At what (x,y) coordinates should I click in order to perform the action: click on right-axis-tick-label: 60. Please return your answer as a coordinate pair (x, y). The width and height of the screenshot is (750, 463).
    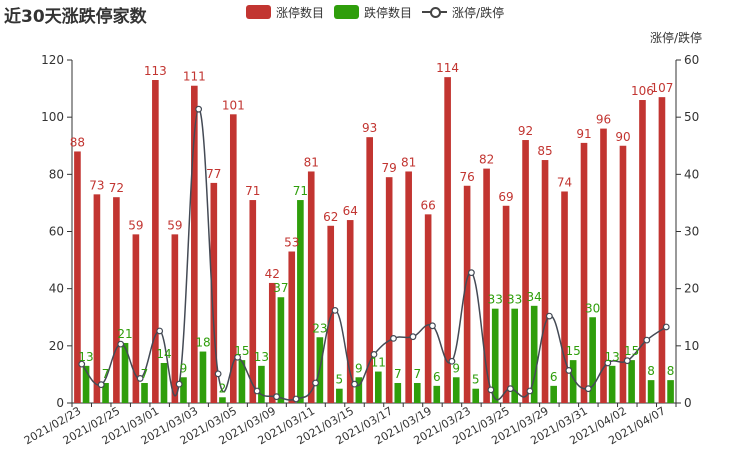
    Looking at the image, I should click on (691, 60).